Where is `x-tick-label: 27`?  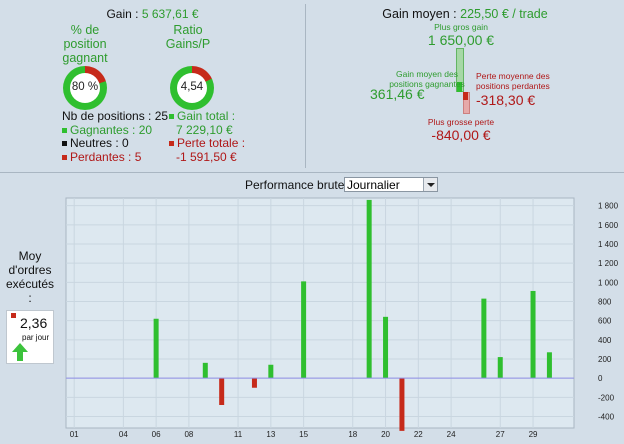
x-tick-label: 27 is located at coordinates (500, 434).